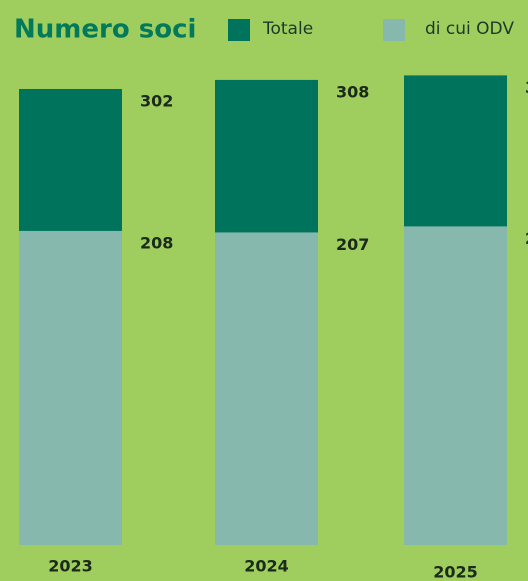 This screenshot has height=581, width=528. What do you see at coordinates (266, 566) in the screenshot?
I see `x-tick-label: 2024` at bounding box center [266, 566].